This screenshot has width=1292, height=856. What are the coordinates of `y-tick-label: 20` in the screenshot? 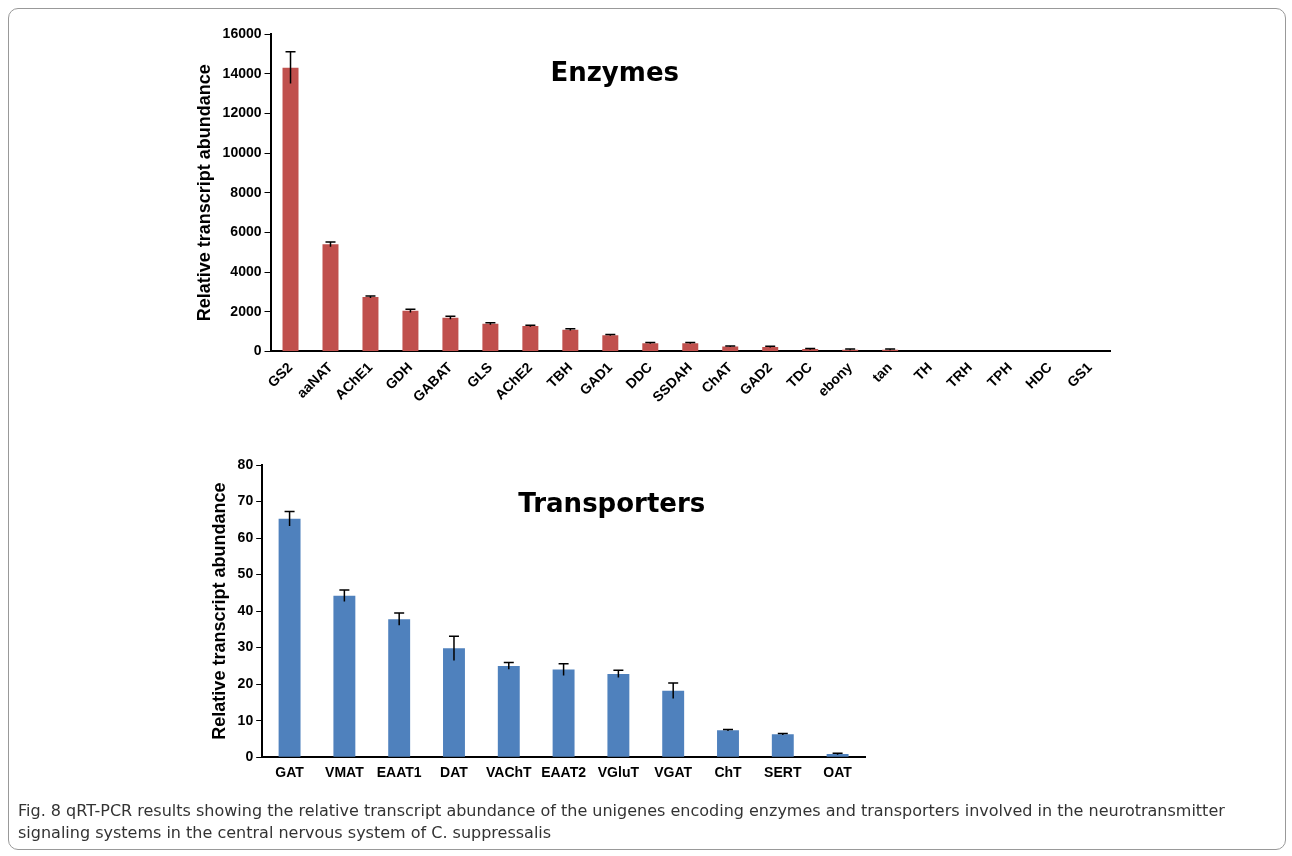 It's located at (245, 683).